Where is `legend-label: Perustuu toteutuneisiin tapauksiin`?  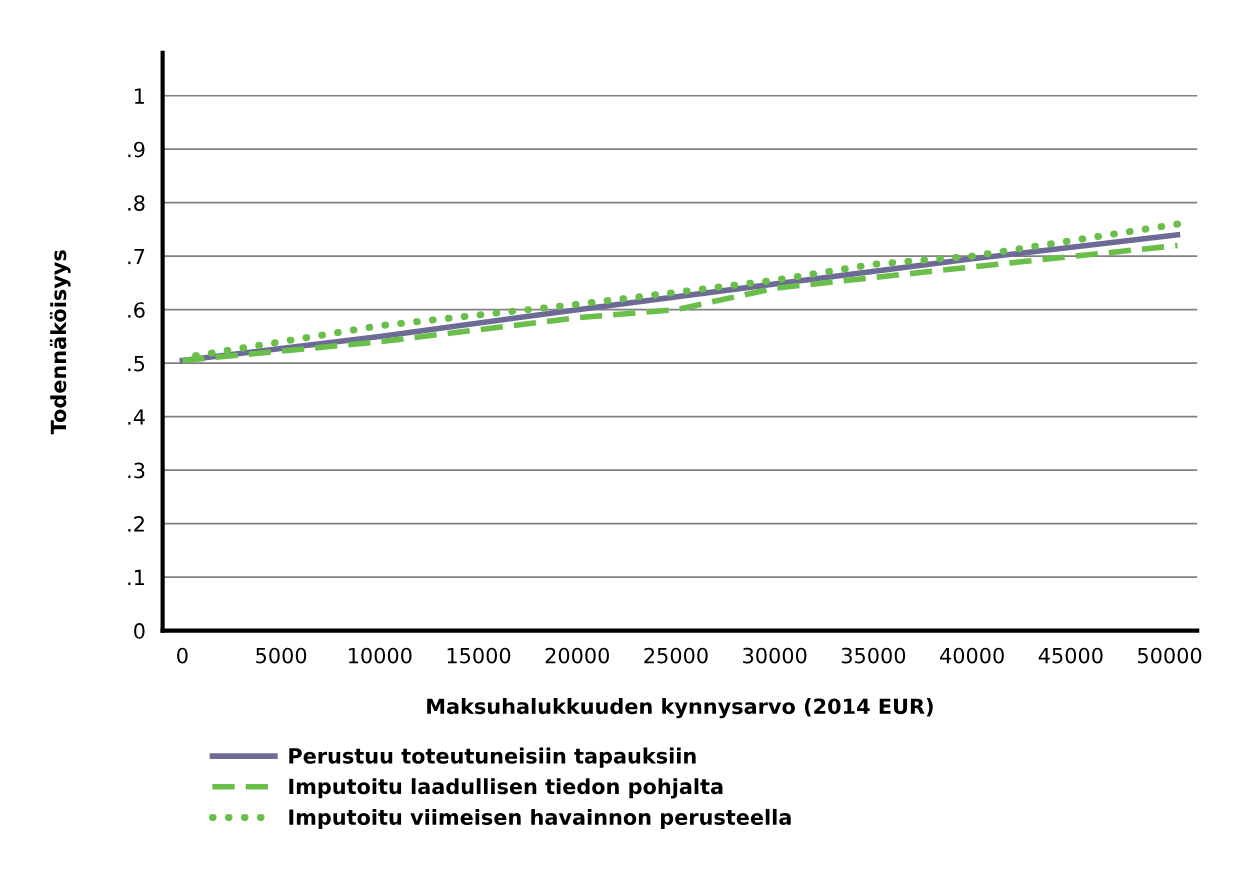 legend-label: Perustuu toteutuneisiin tapauksiin is located at coordinates (492, 757).